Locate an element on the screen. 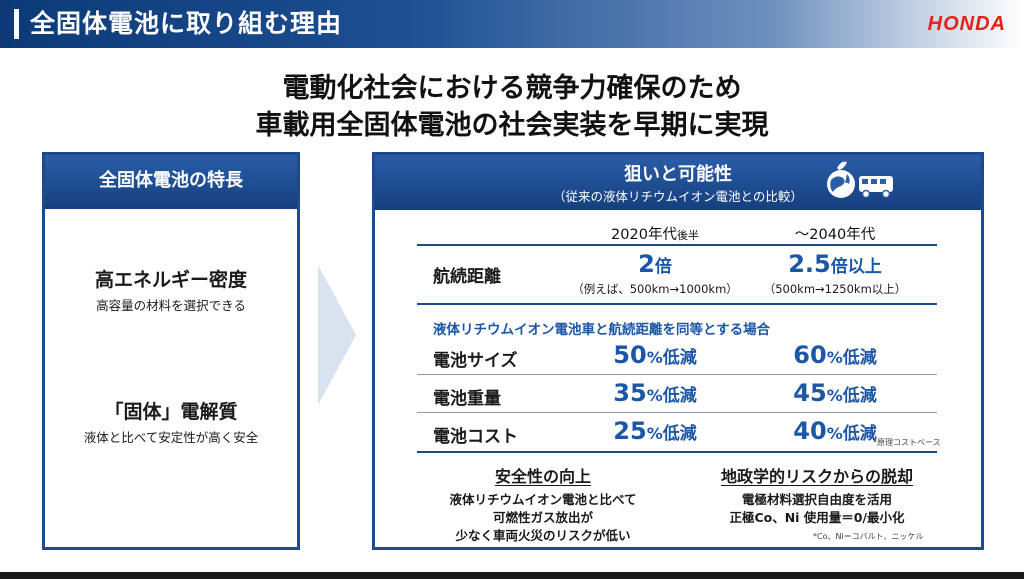  cost-value-2020s: 25%低減 is located at coordinates (655, 431).